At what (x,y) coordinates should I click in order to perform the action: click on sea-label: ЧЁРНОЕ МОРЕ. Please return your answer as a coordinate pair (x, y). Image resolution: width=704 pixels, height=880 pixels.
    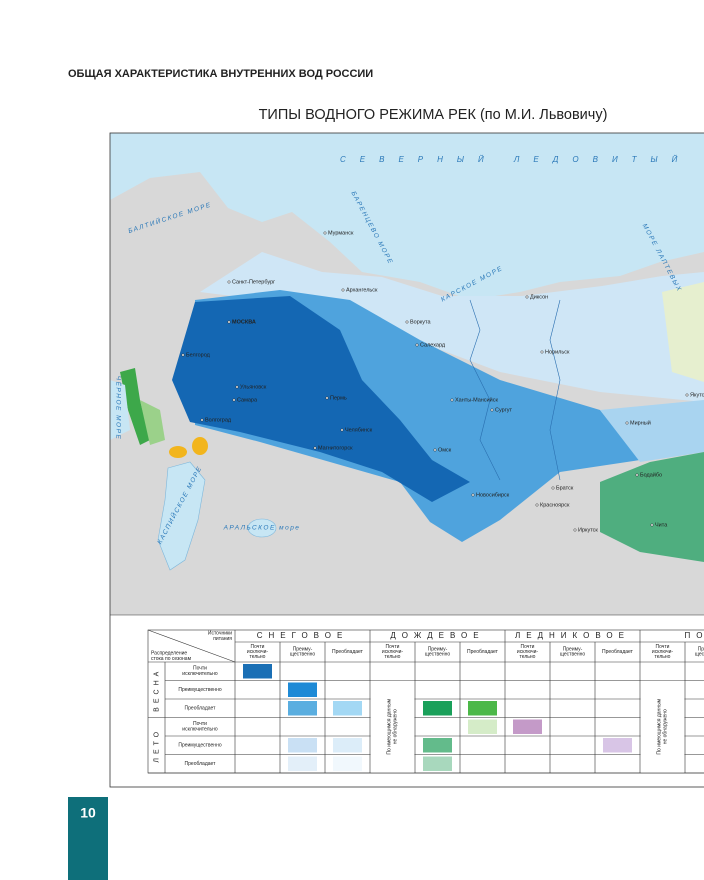
    Looking at the image, I should click on (118, 408).